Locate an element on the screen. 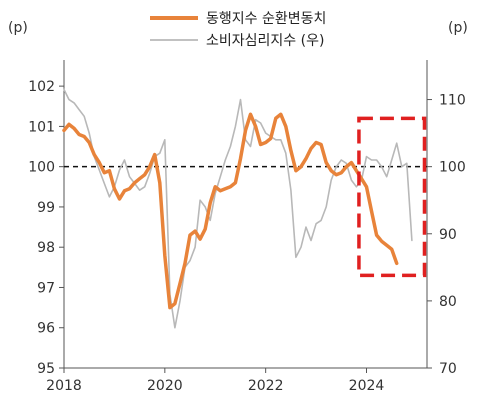 Image resolution: width=479 pixels, height=405 pixels. right-tick-label: 70 is located at coordinates (448, 369).